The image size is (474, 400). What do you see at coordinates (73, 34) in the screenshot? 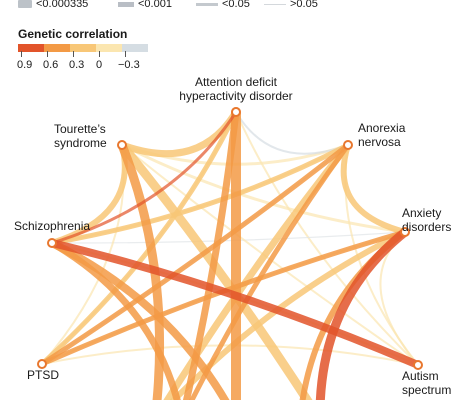
I see `genetic-correlation-title: Genetic correlation` at bounding box center [73, 34].